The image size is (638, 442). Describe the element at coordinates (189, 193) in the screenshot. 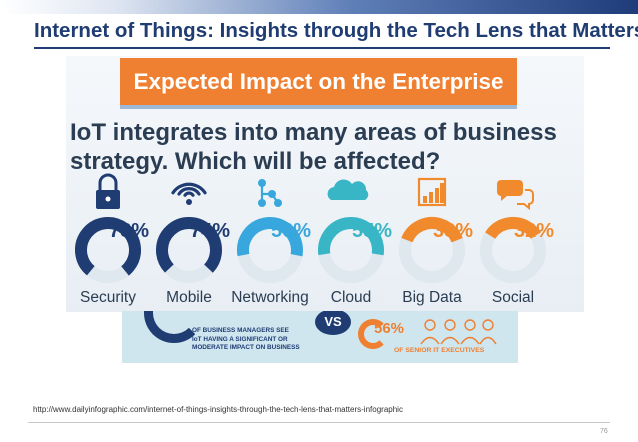

I see `wifi-icon` at that location.